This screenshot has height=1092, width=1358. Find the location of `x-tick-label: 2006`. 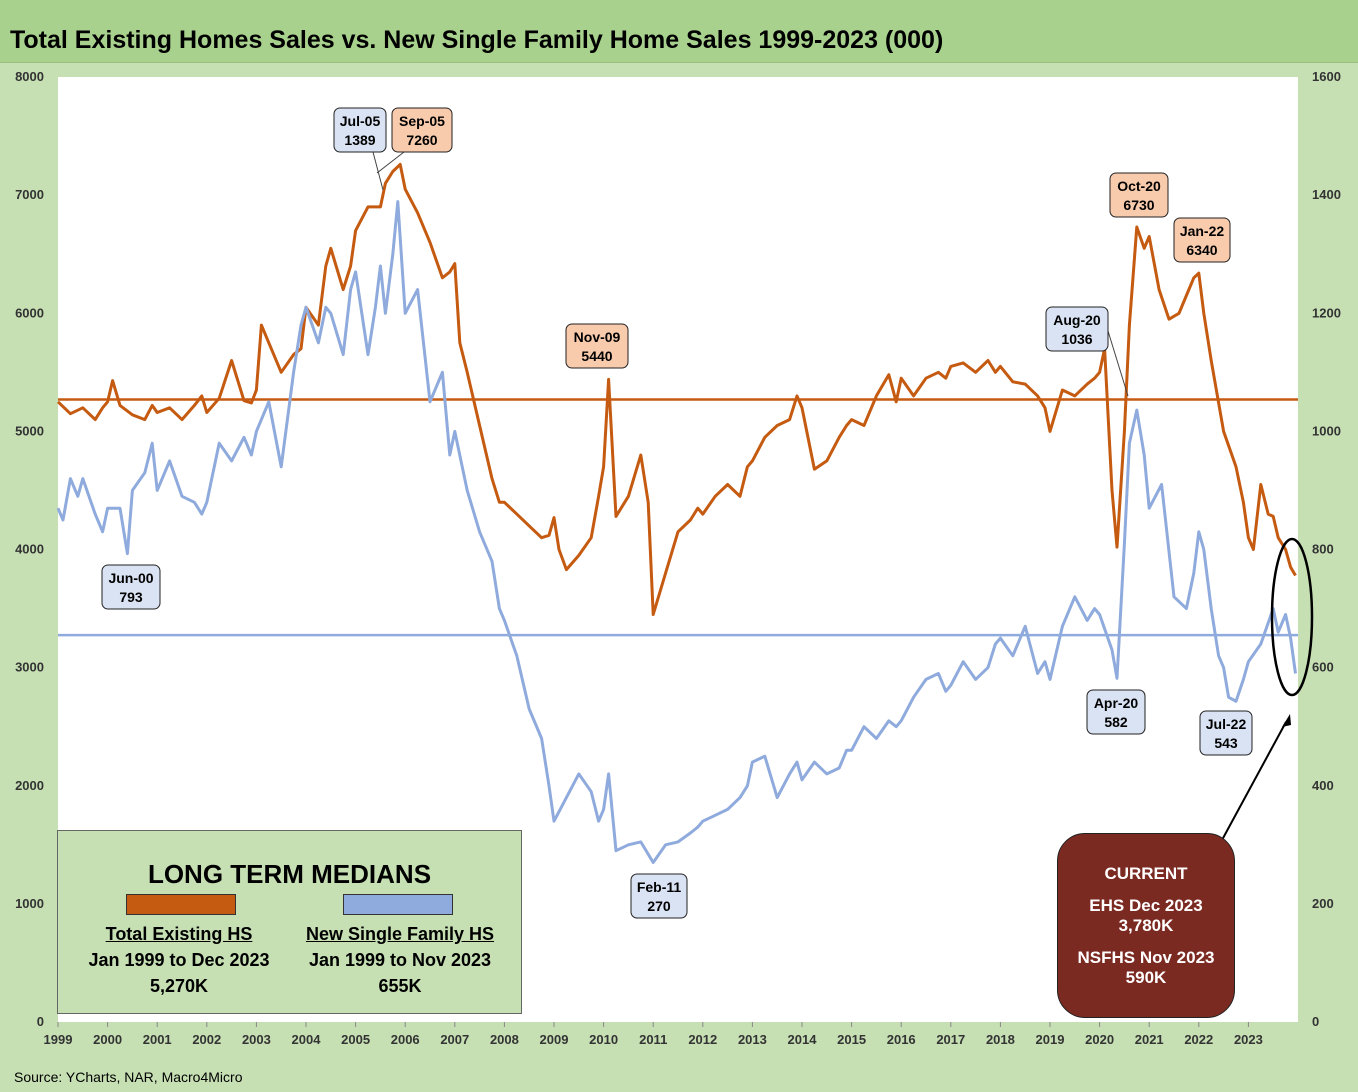

x-tick-label: 2006 is located at coordinates (405, 1039).